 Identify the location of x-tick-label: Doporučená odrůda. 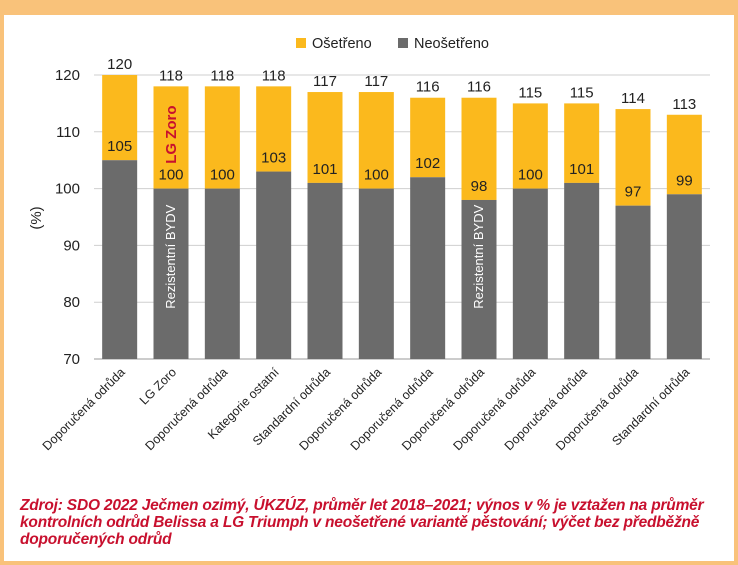
(84, 409).